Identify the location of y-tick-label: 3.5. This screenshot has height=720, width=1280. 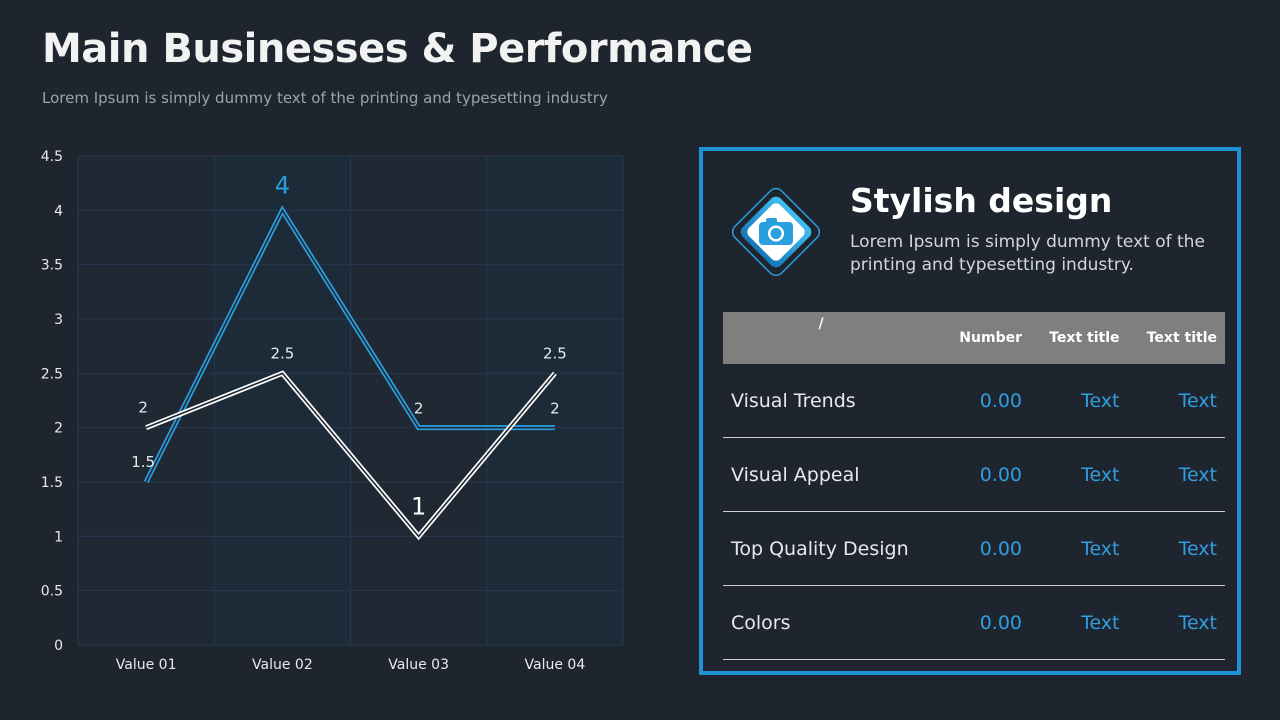
(52, 266).